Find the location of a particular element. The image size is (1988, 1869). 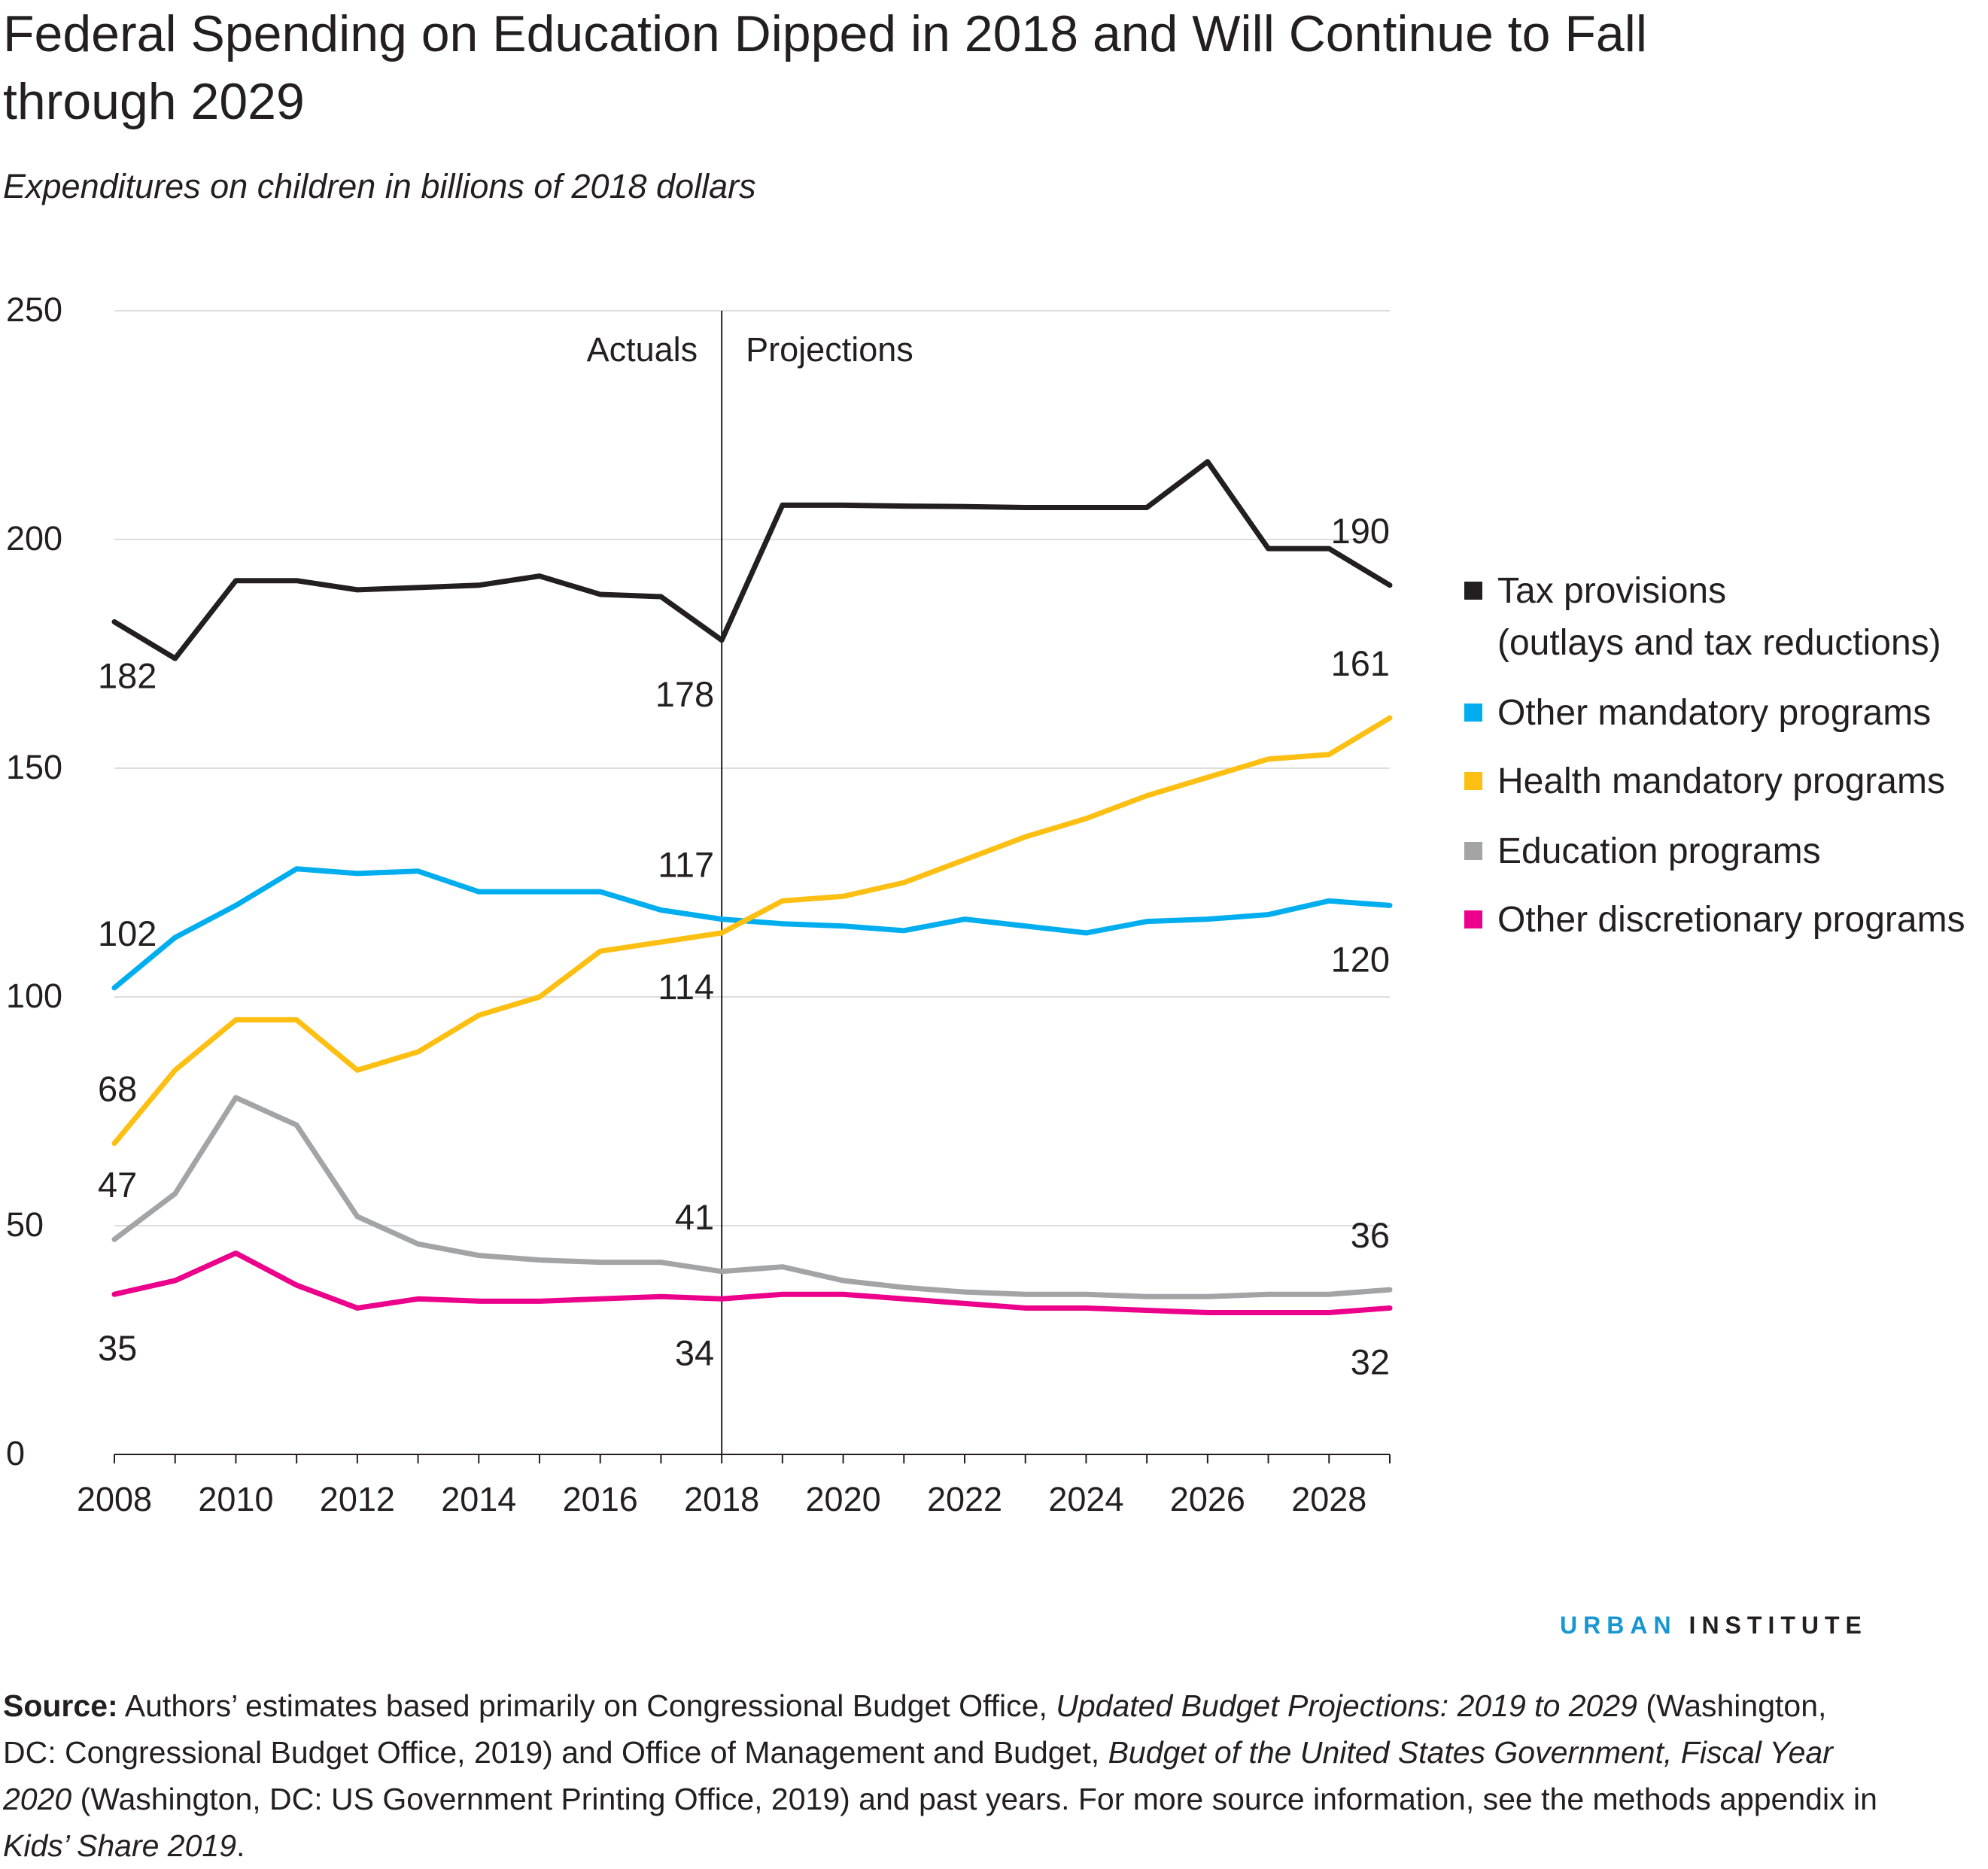

source-label: Source: is located at coordinates (61, 1706).